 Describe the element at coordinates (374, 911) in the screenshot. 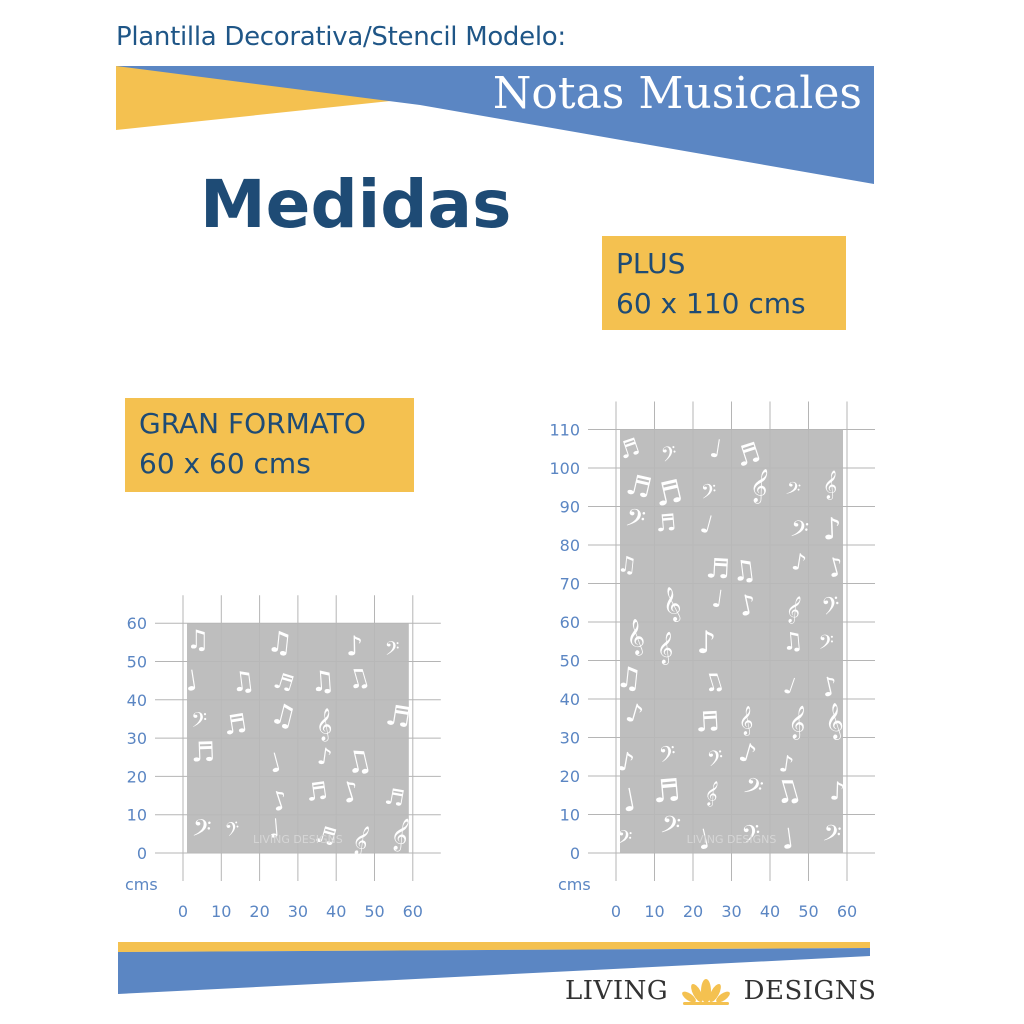

I see `x-tick-label: 50` at that location.